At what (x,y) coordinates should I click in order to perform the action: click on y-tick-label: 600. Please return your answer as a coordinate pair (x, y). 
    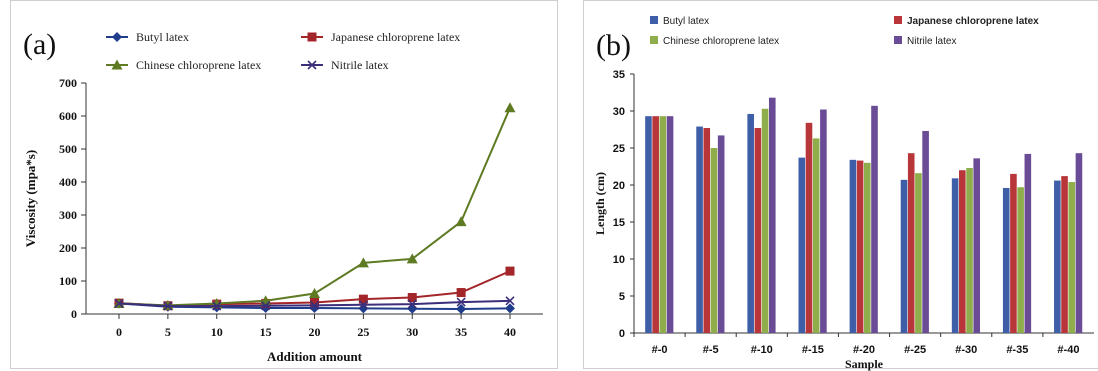
    Looking at the image, I should click on (68, 116).